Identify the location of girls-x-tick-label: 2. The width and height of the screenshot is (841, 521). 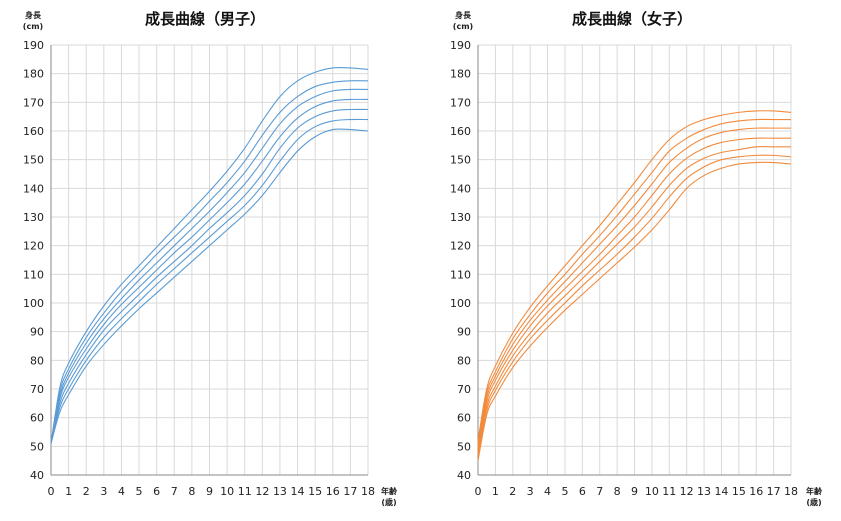
(512, 491).